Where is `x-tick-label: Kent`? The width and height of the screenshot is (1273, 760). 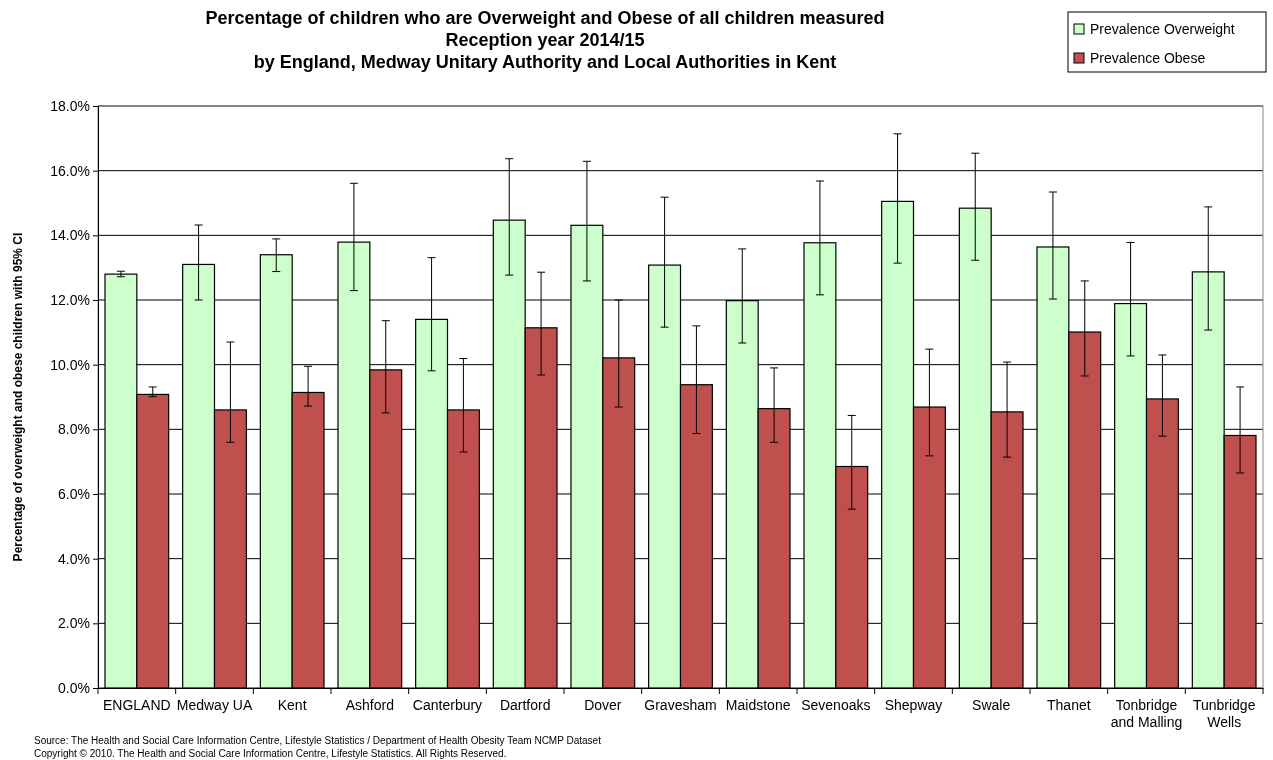
x-tick-label: Kent is located at coordinates (292, 705).